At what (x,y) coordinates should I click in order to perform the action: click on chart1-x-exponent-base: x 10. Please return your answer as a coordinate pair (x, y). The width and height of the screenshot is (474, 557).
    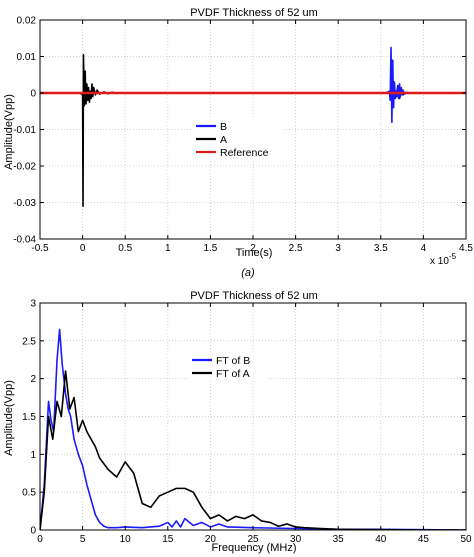
    Looking at the image, I should click on (439, 261).